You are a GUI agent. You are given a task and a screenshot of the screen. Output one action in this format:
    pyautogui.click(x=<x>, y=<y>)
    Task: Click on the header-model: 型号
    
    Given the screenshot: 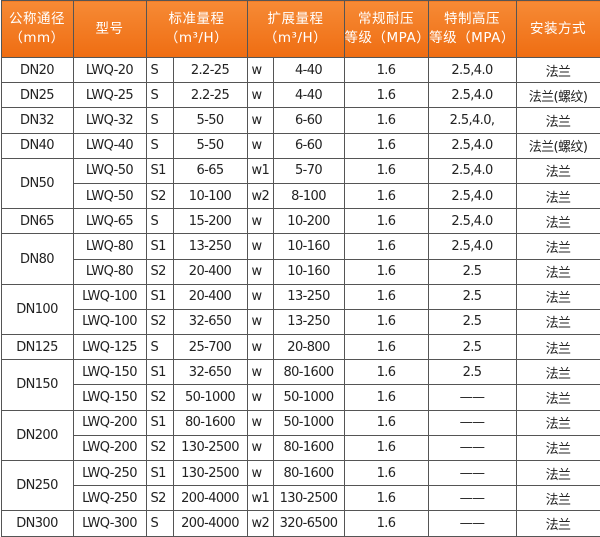 What is the action you would take?
    pyautogui.click(x=109, y=29)
    